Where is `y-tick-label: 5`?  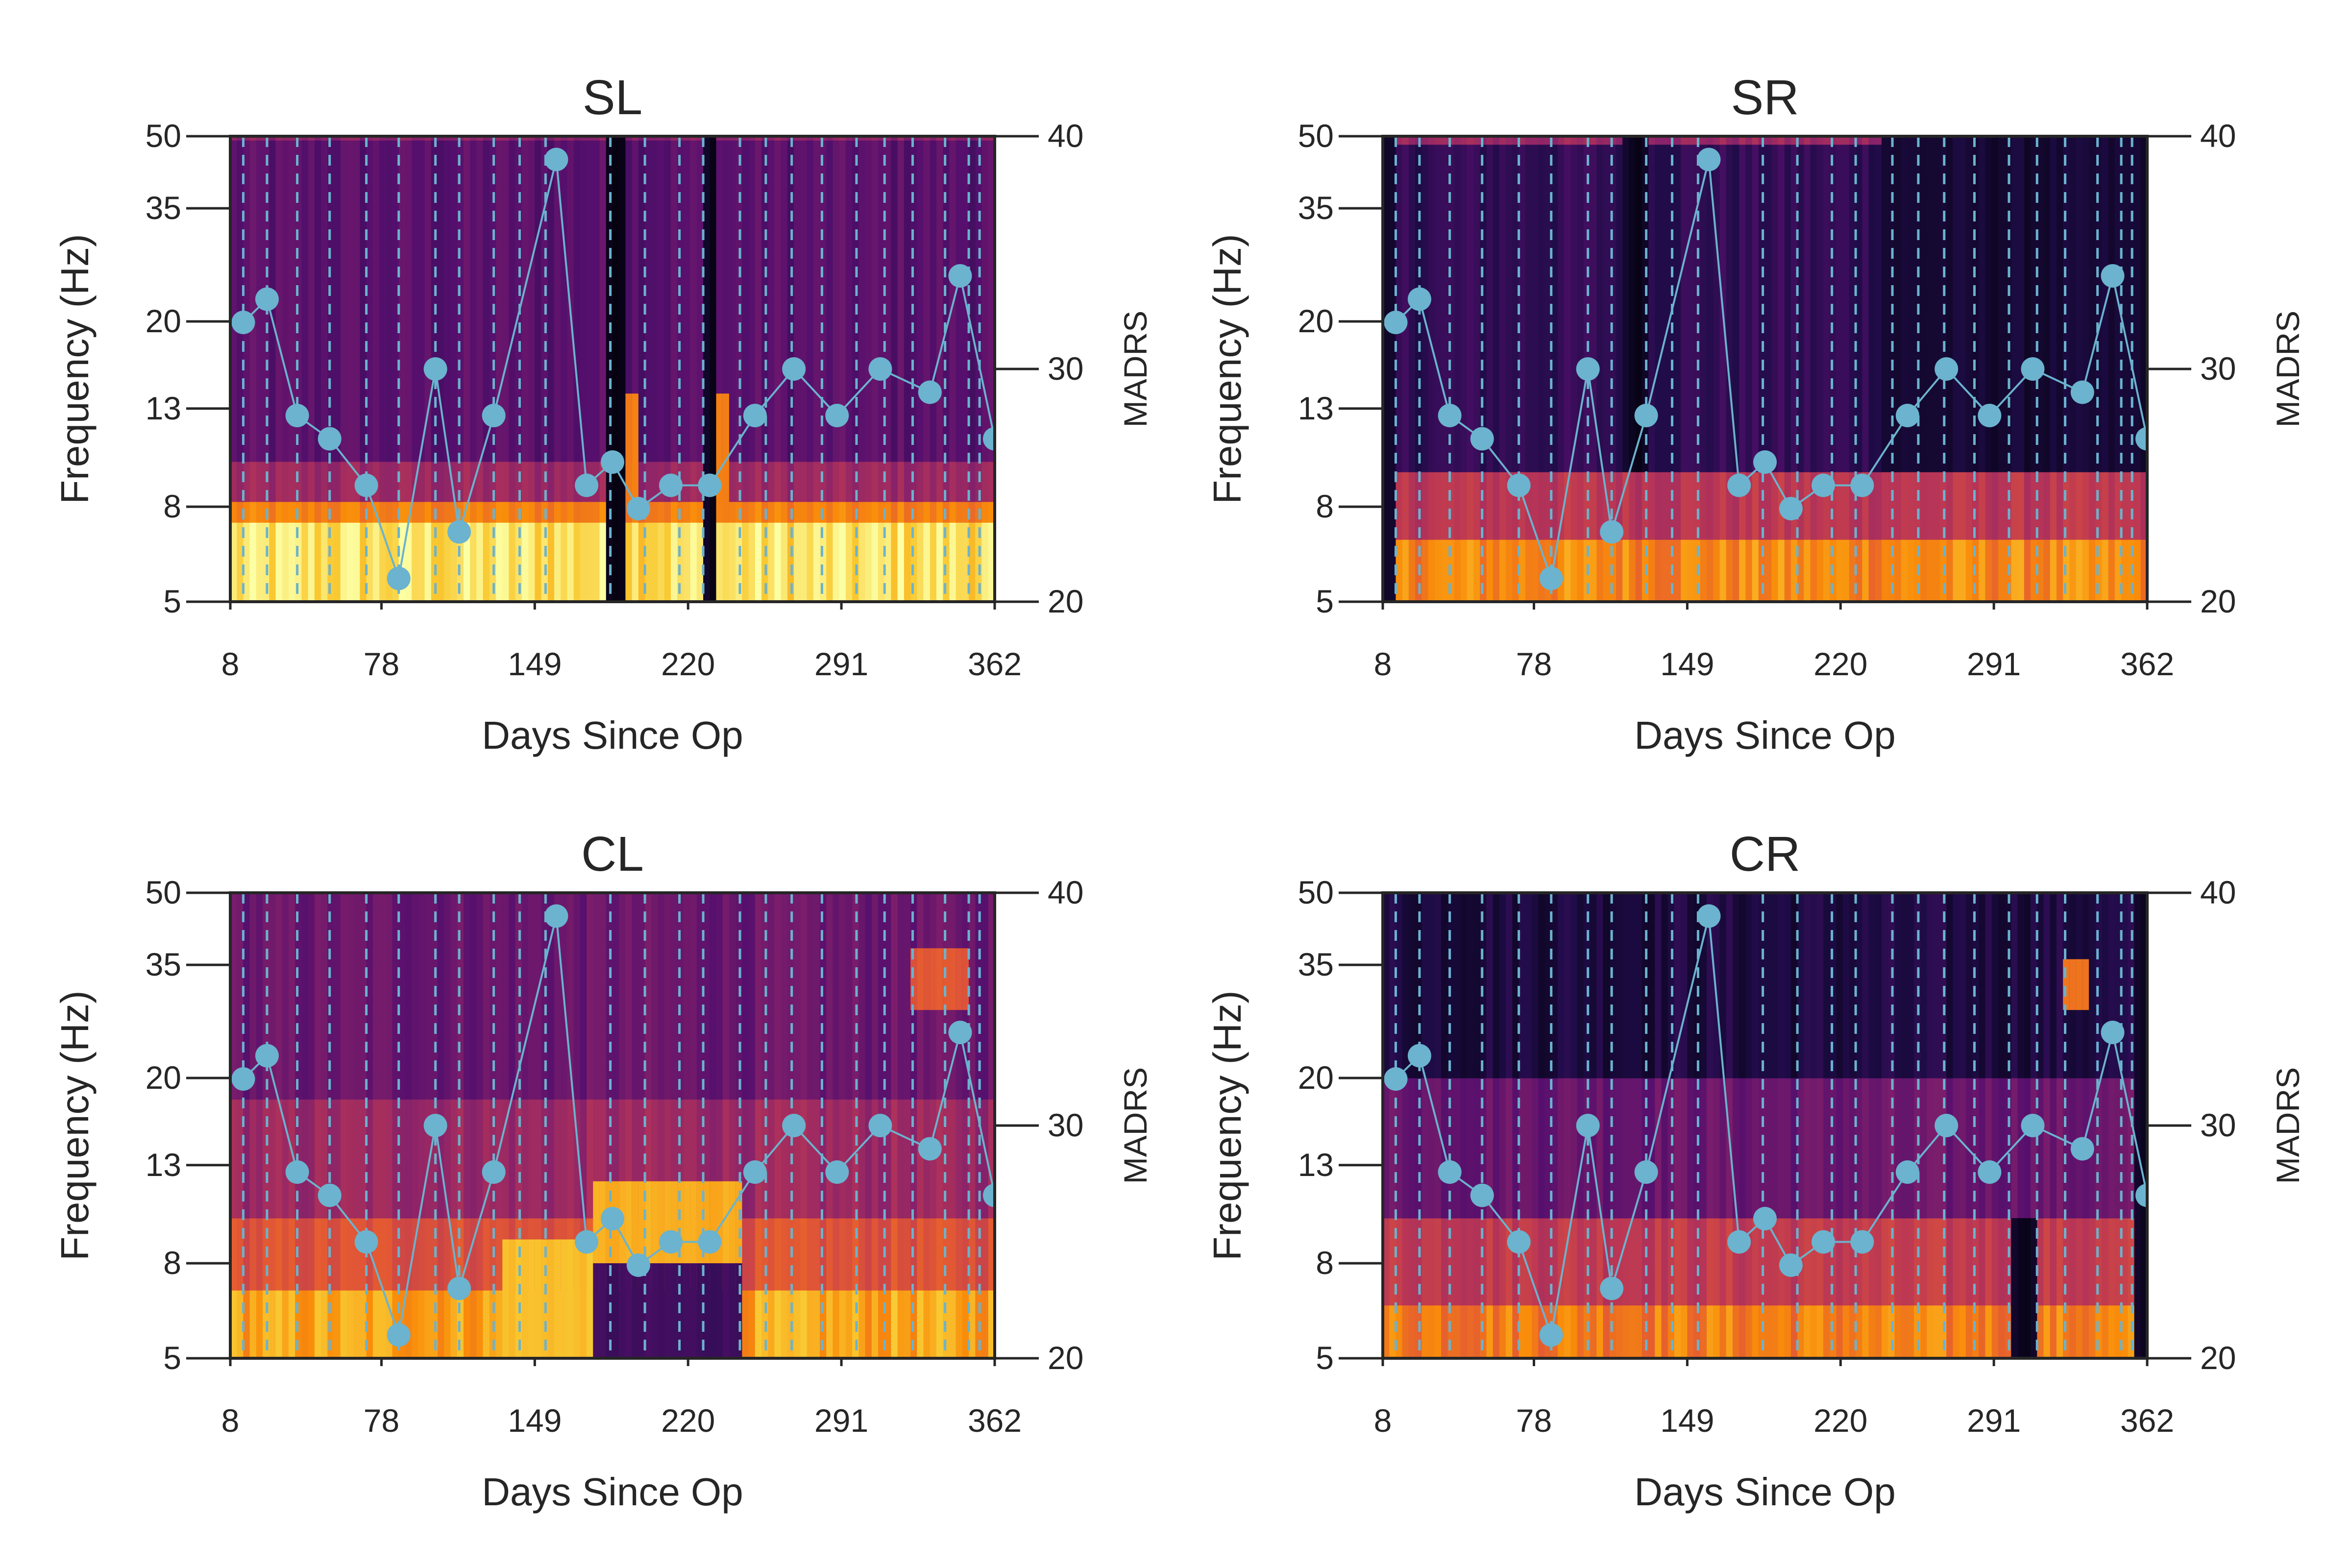
y-tick-label: 5 is located at coordinates (1325, 1358).